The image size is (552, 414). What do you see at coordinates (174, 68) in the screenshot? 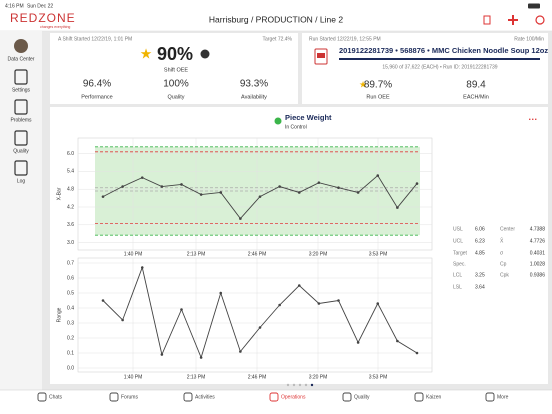
I see `shift-card` at bounding box center [174, 68].